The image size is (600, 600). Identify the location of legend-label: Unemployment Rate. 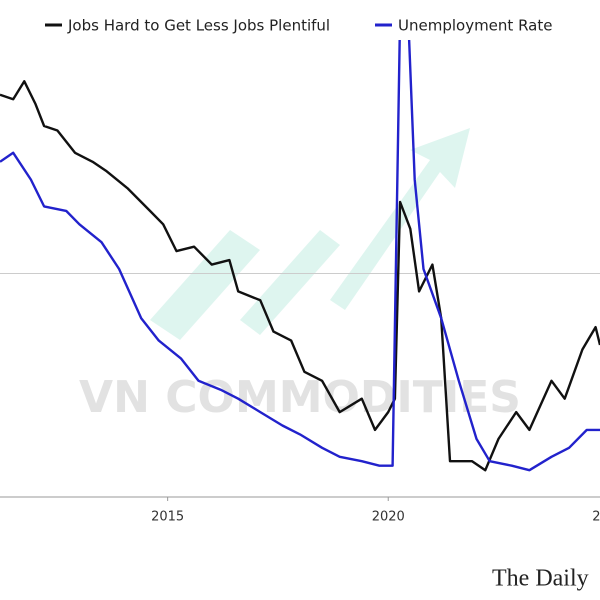
(475, 26).